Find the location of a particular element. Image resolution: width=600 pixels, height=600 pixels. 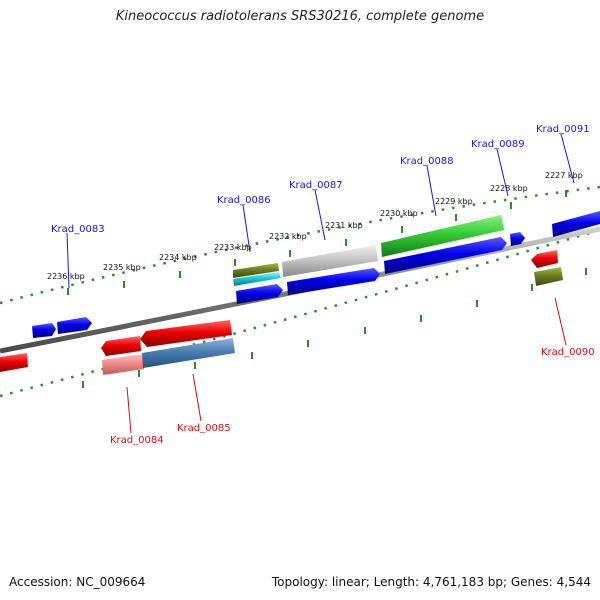

feature-genes is located at coordinates (398, 250).